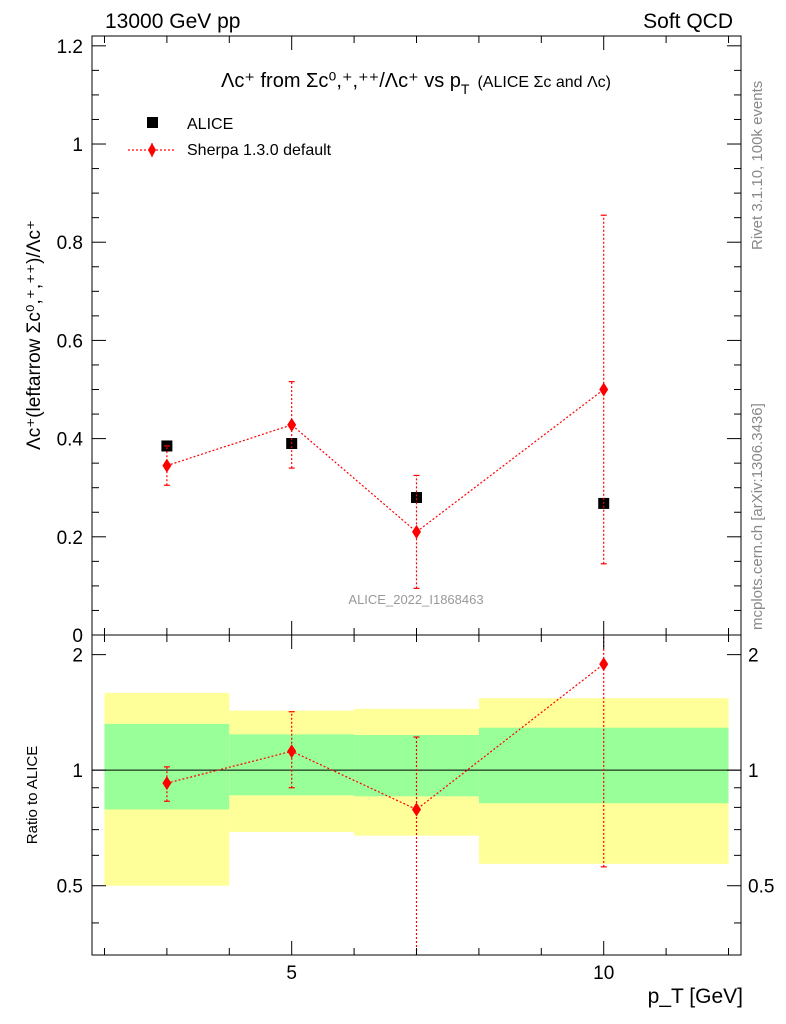 This screenshot has height=1024, width=786. I want to click on x-axis-label: p_T [GeV], so click(695, 996).